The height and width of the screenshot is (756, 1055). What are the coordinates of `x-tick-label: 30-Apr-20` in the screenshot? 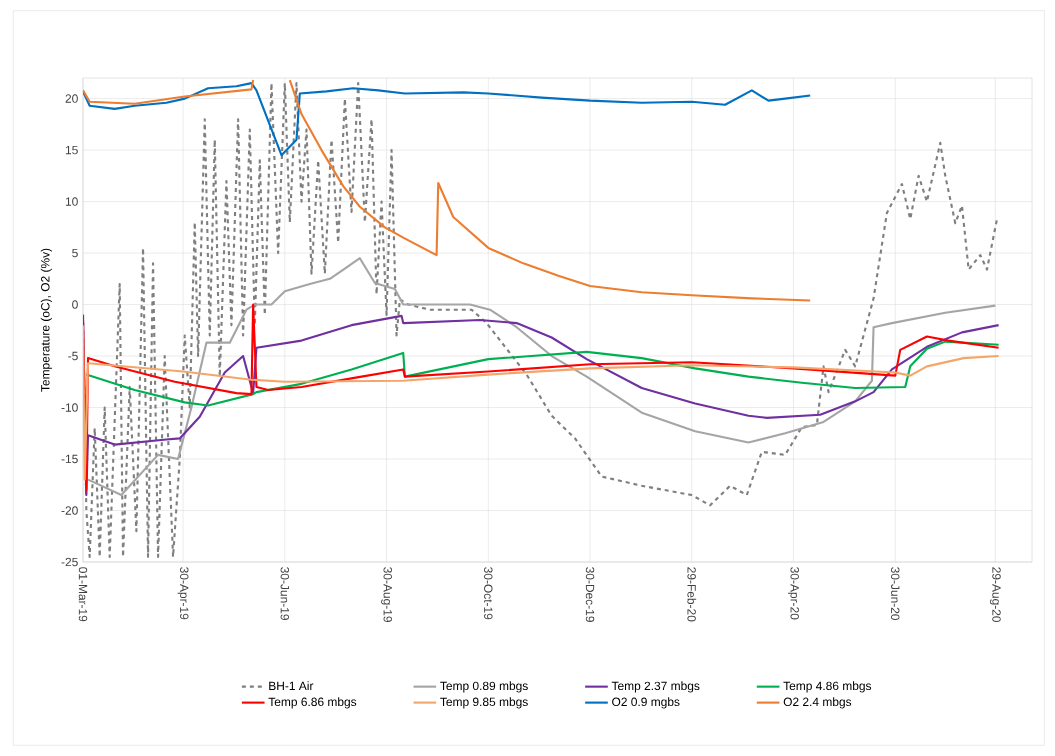 It's located at (793, 593).